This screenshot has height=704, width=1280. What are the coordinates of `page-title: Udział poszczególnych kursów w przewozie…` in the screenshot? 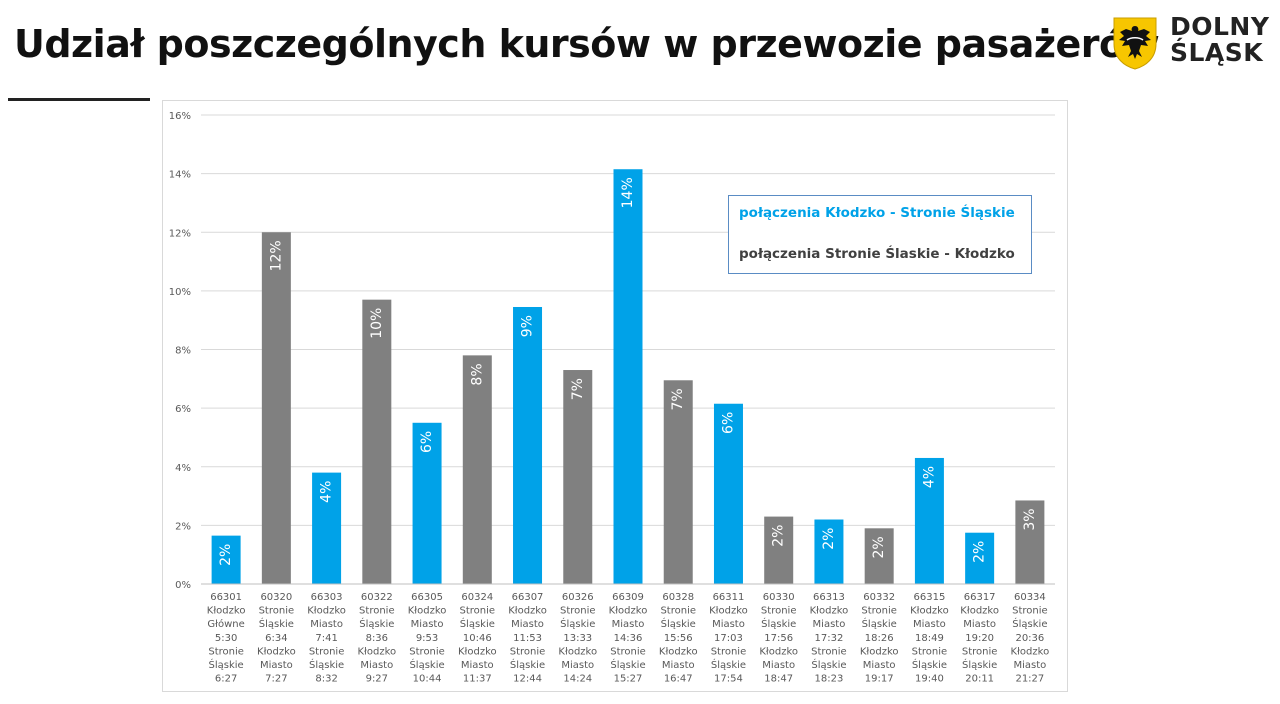 It's located at (587, 44).